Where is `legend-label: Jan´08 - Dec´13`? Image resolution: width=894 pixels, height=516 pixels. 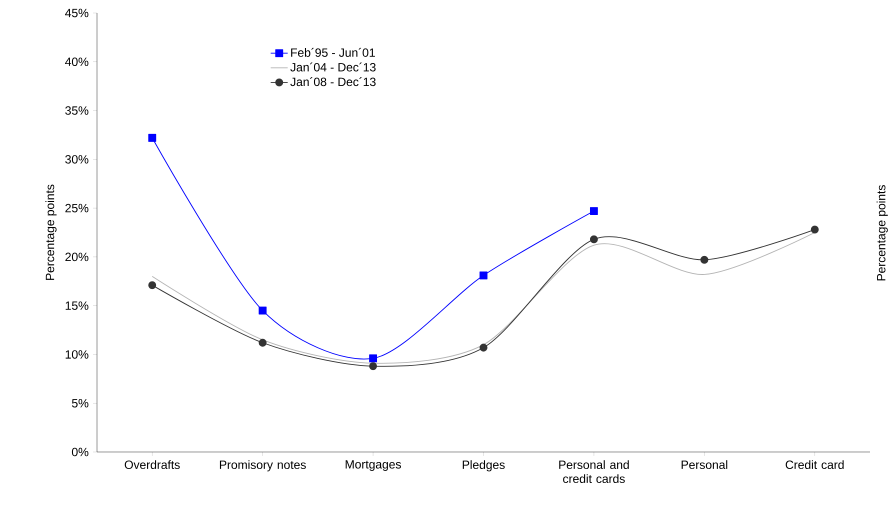 legend-label: Jan´08 - Dec´13 is located at coordinates (333, 81).